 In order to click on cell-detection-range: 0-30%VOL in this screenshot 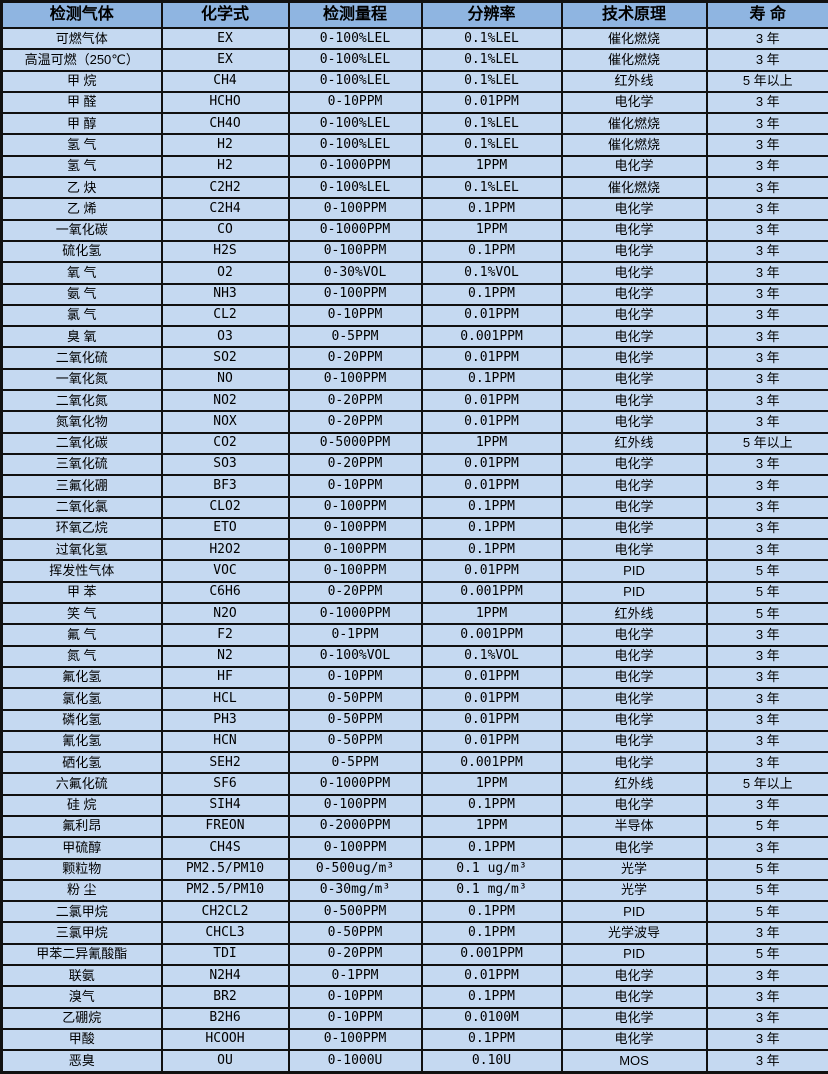, I will do `click(355, 273)`.